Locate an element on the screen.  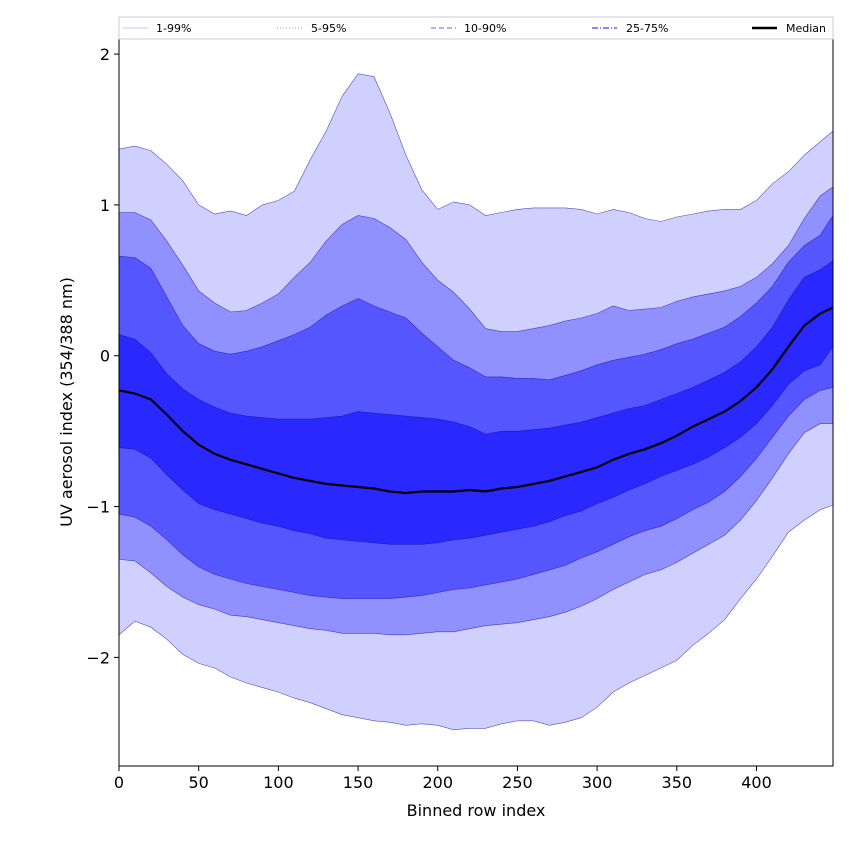
x-tick-label: 150 is located at coordinates (358, 782).